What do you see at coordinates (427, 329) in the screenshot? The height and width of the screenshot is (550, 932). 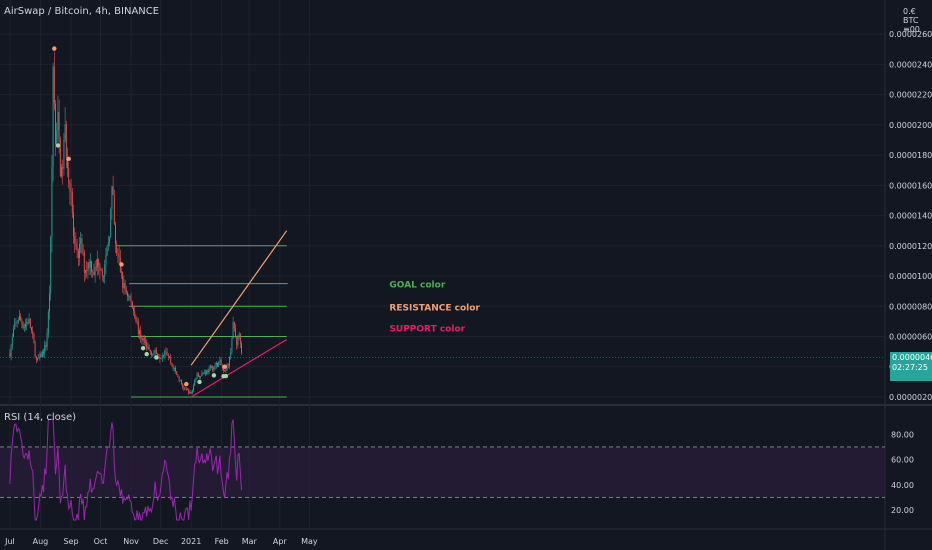 I see `annotation-label: SUPPORT color` at bounding box center [427, 329].